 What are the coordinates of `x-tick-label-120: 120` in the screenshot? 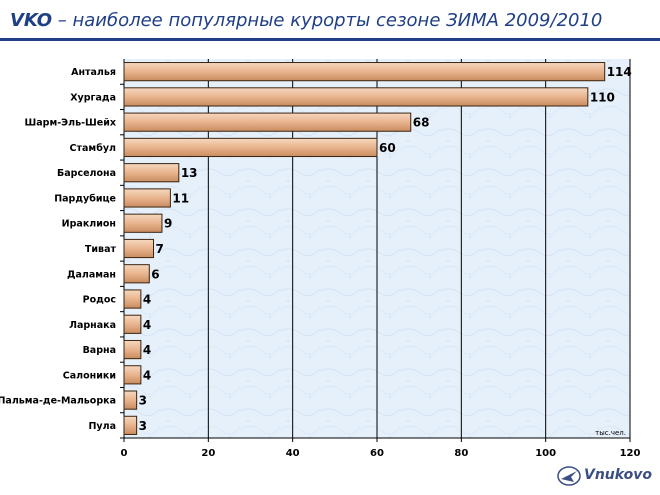 It's located at (630, 453).